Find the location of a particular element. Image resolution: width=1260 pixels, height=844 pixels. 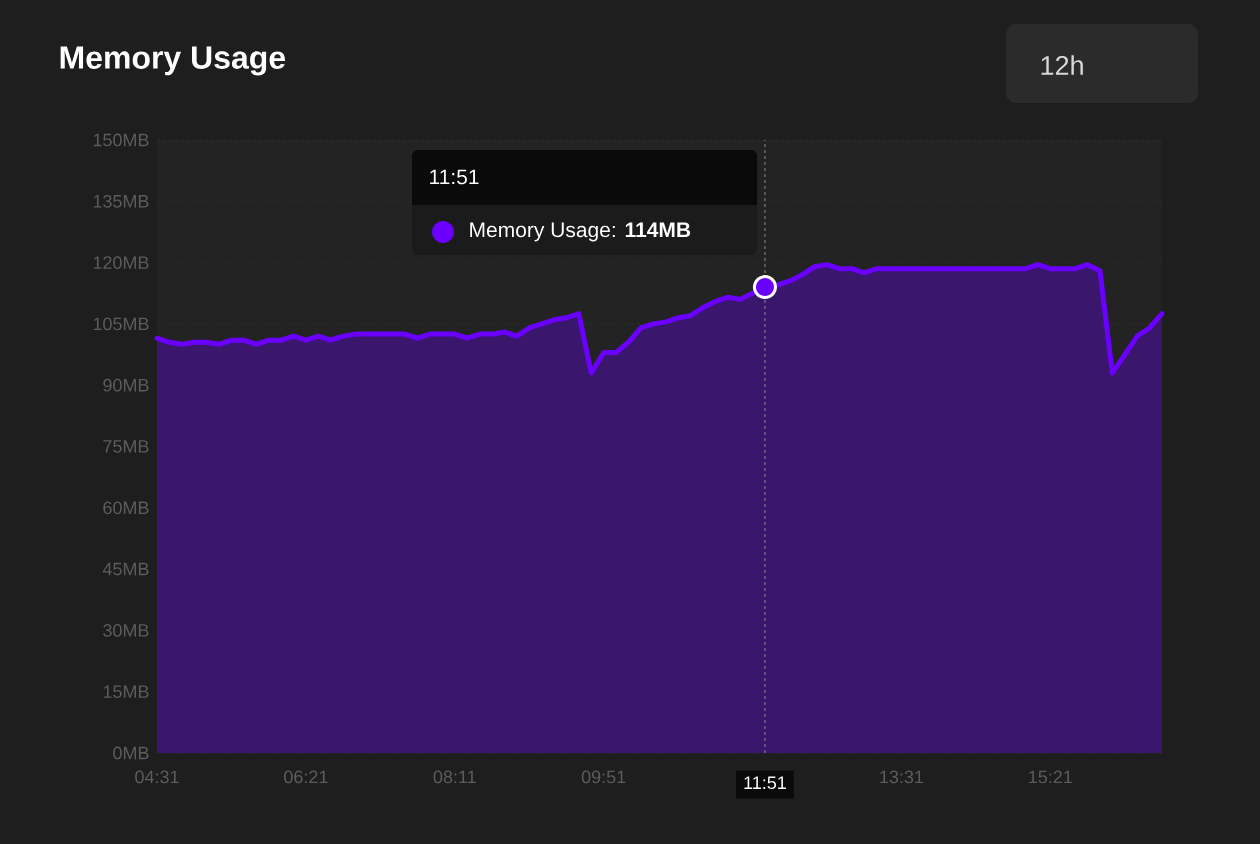

x-tick-label: 06:21 is located at coordinates (306, 777).